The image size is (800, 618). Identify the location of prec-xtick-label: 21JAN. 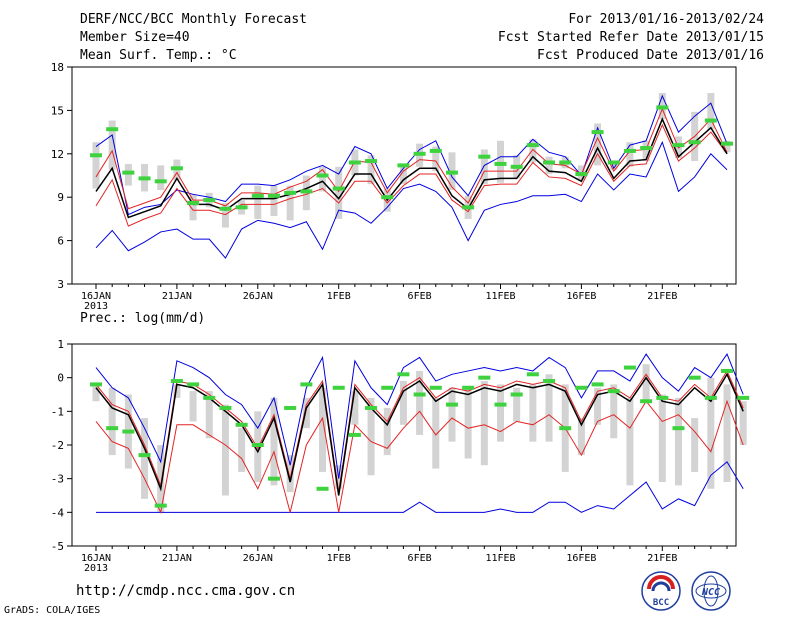
(177, 558).